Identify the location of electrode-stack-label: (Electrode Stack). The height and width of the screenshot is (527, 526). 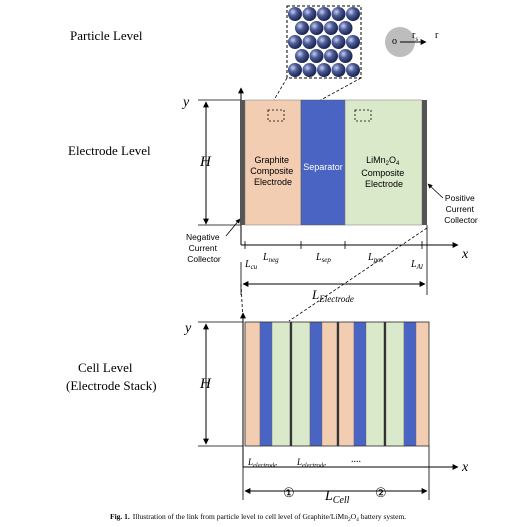
(111, 385).